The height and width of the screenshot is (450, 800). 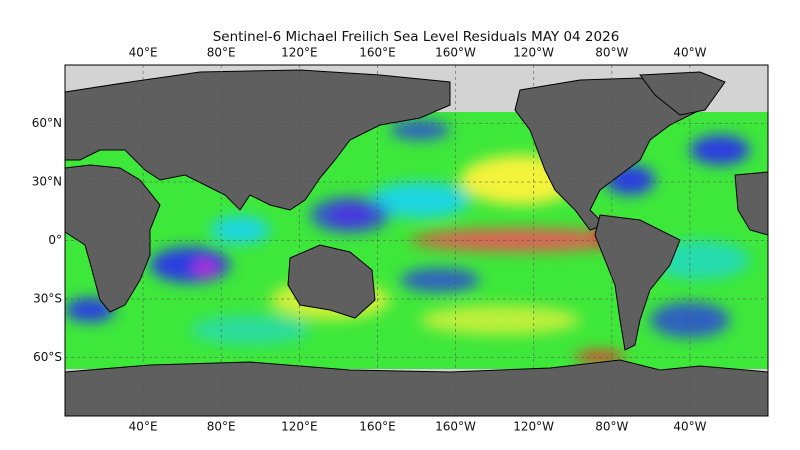 I want to click on lon-label-bottom: 40°W, so click(x=689, y=427).